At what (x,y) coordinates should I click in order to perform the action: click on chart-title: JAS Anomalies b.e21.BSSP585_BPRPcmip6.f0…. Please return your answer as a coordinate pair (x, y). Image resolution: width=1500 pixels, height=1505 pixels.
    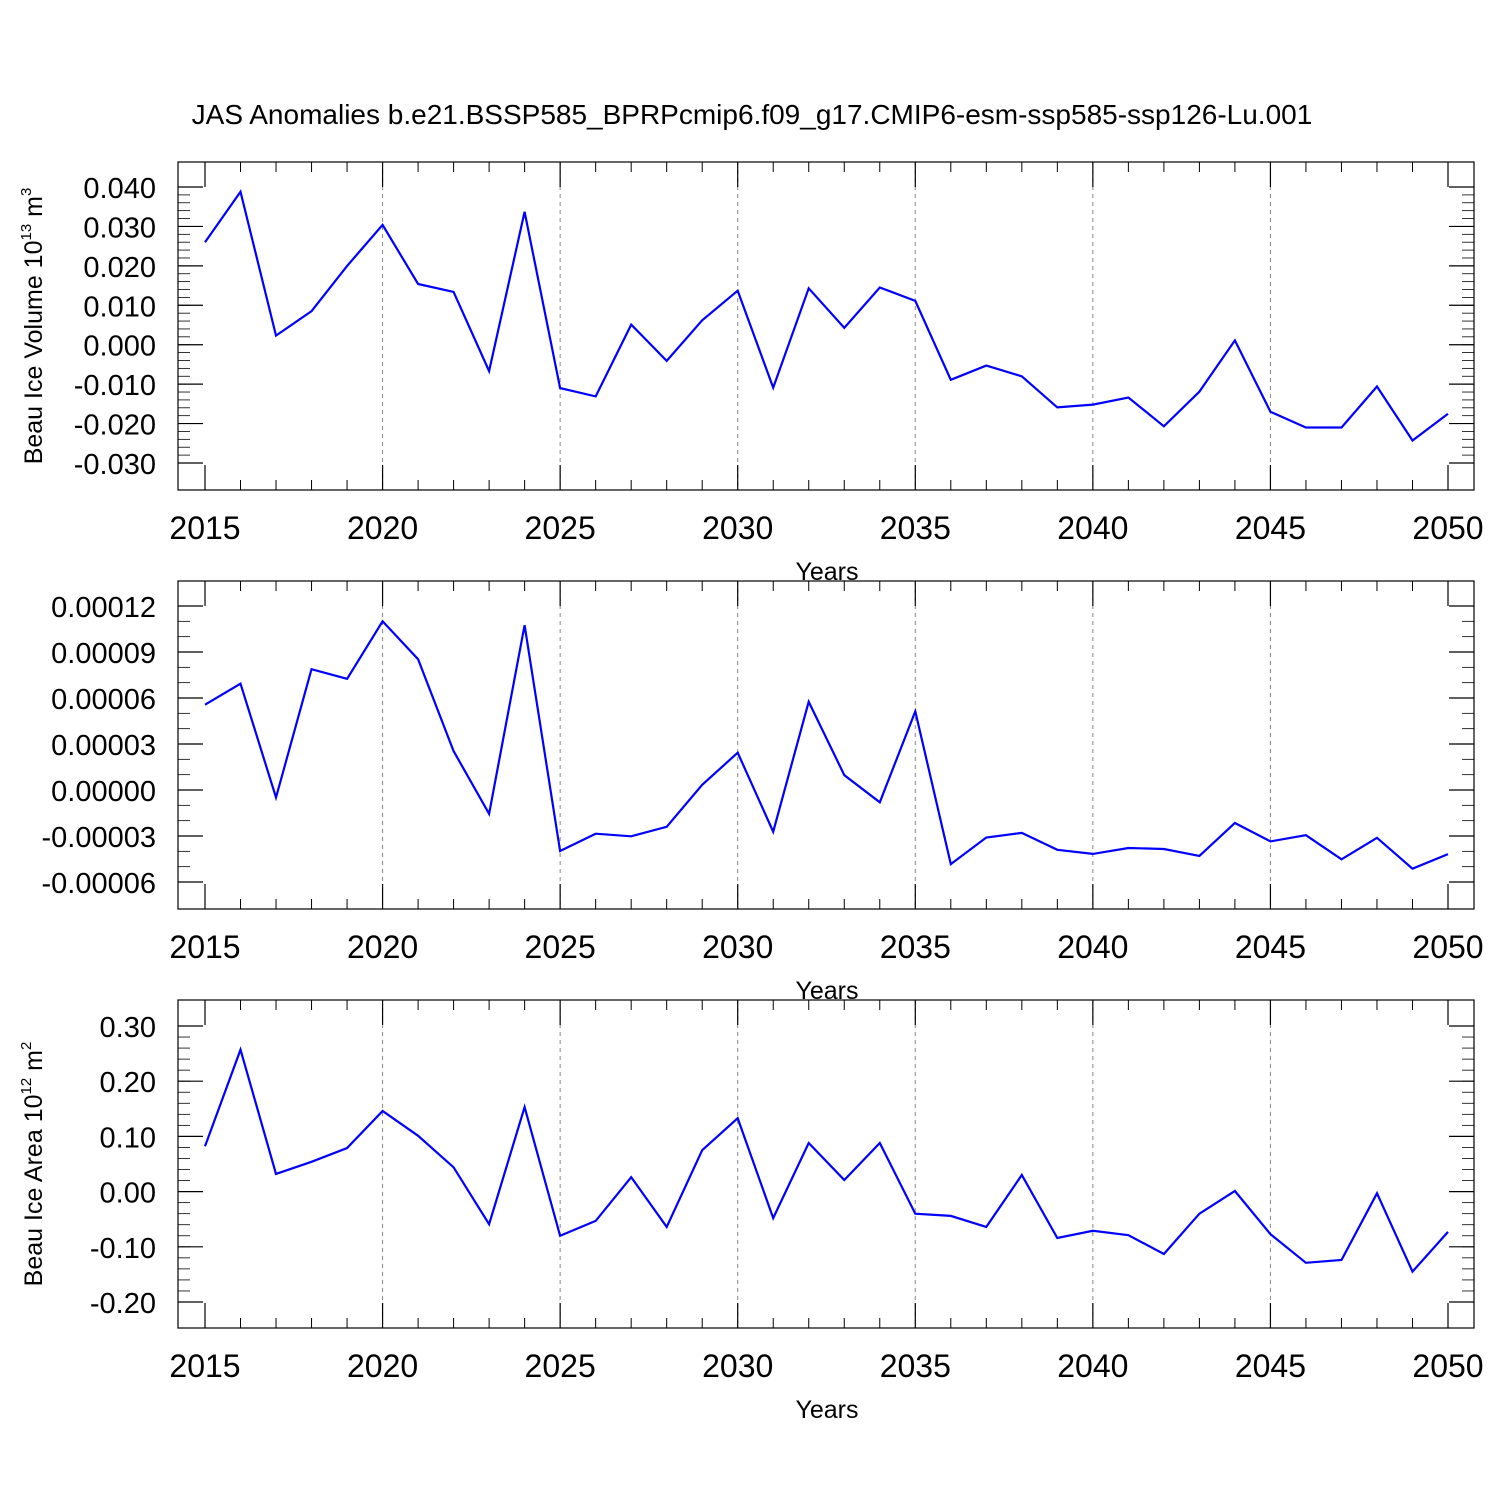
    Looking at the image, I should click on (752, 114).